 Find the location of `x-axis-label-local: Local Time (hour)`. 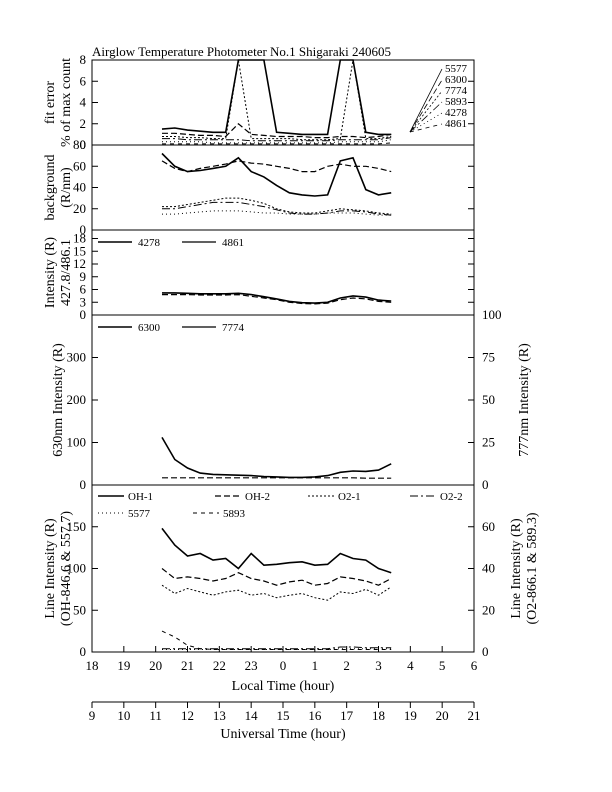

x-axis-label-local: Local Time (hour) is located at coordinates (283, 686).